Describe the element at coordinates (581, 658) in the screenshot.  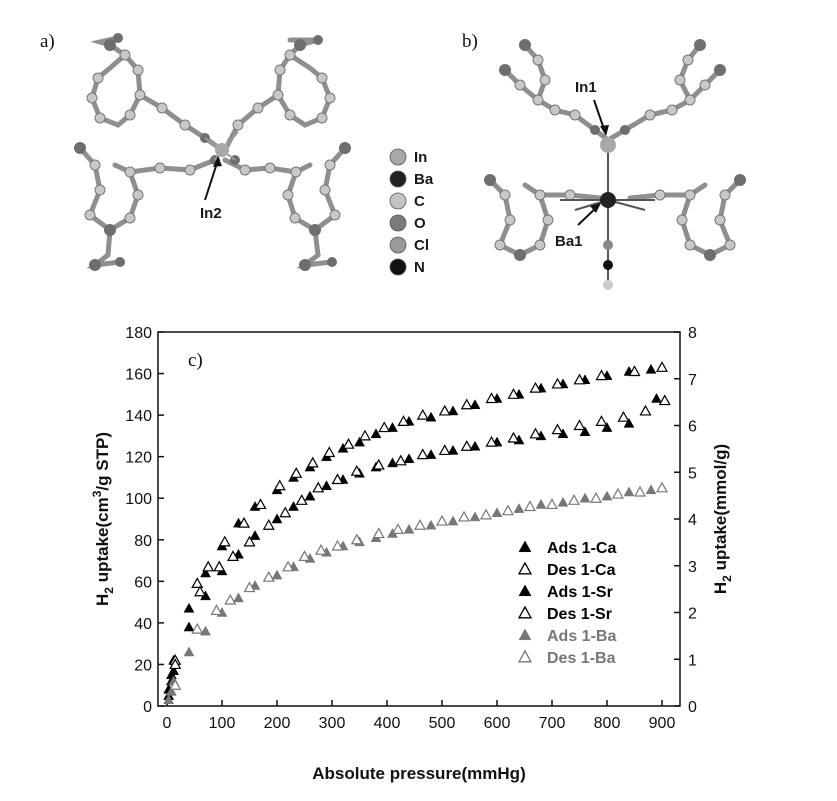
I see `legend-label: Des 1-Ba` at that location.